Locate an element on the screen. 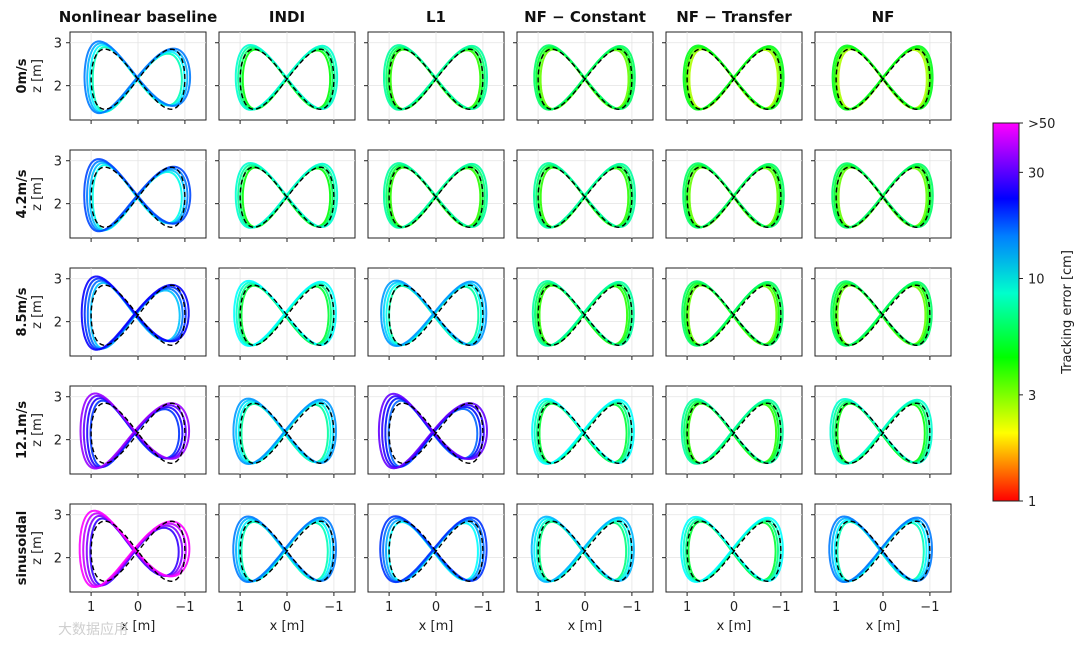 The image size is (1080, 647). colorbar-tick-label: 1 is located at coordinates (1032, 502).